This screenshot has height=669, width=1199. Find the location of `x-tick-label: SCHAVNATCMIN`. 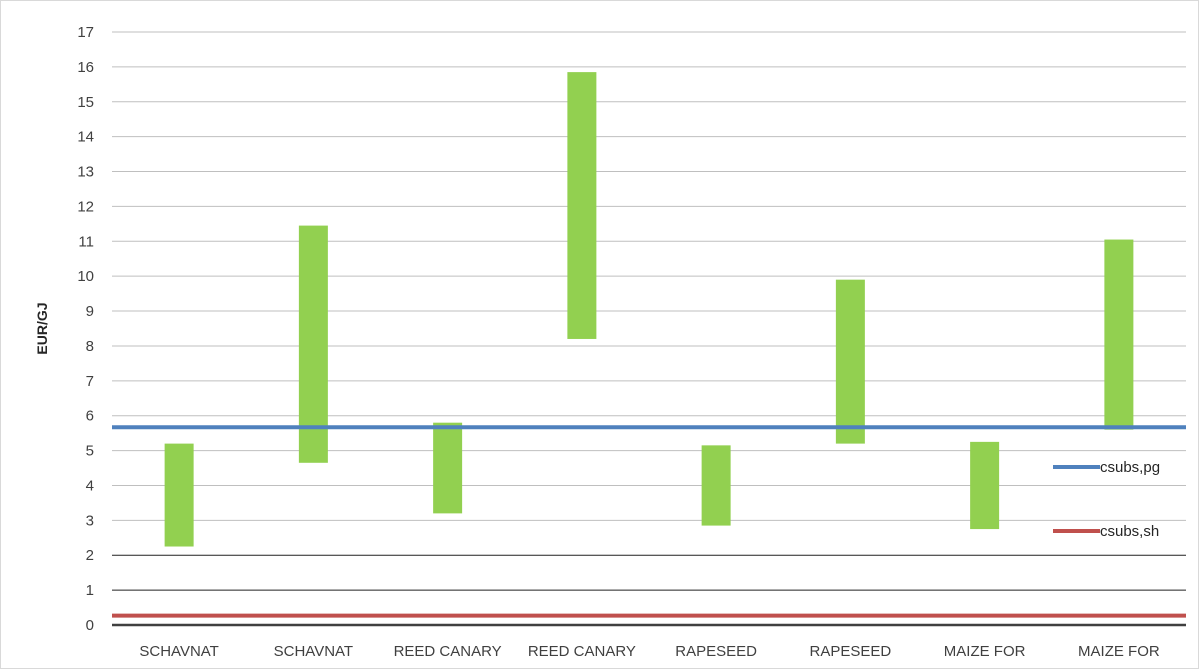

x-tick-label: SCHAVNATCMIN is located at coordinates (178, 656).